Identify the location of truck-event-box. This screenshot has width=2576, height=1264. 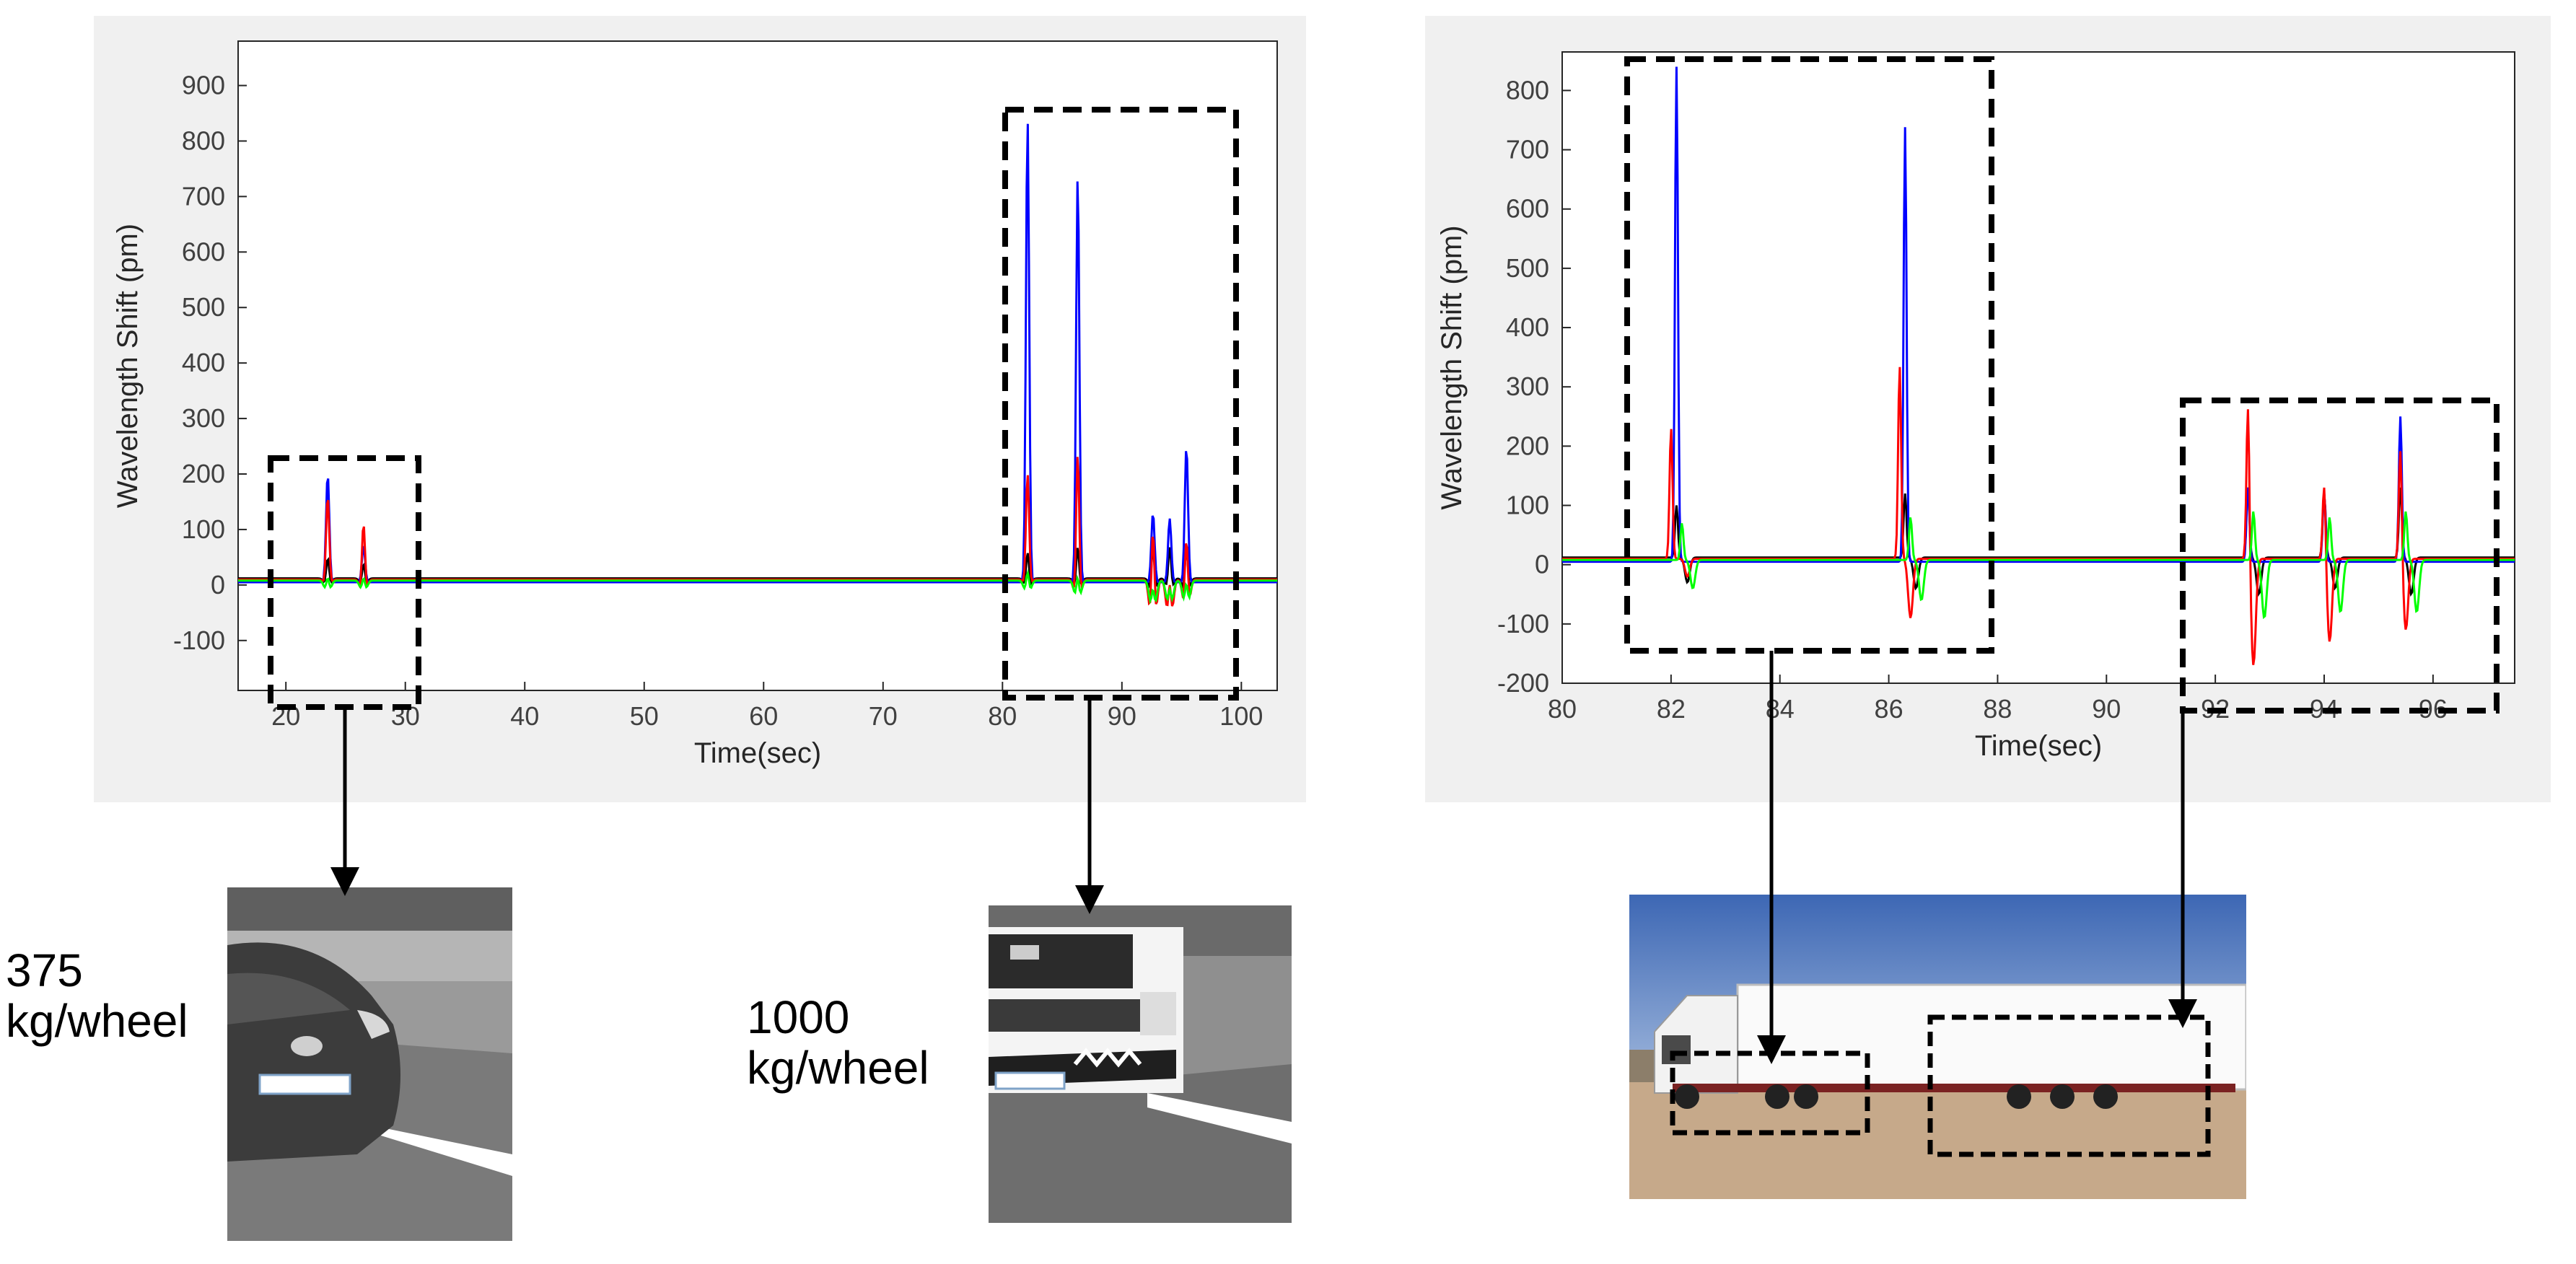
(1120, 404).